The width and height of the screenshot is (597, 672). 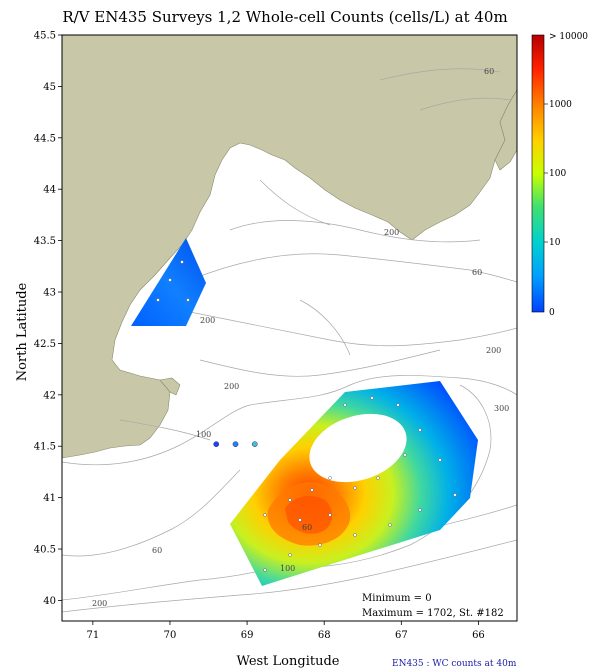 I want to click on colorbar-label: 100, so click(x=557, y=174).